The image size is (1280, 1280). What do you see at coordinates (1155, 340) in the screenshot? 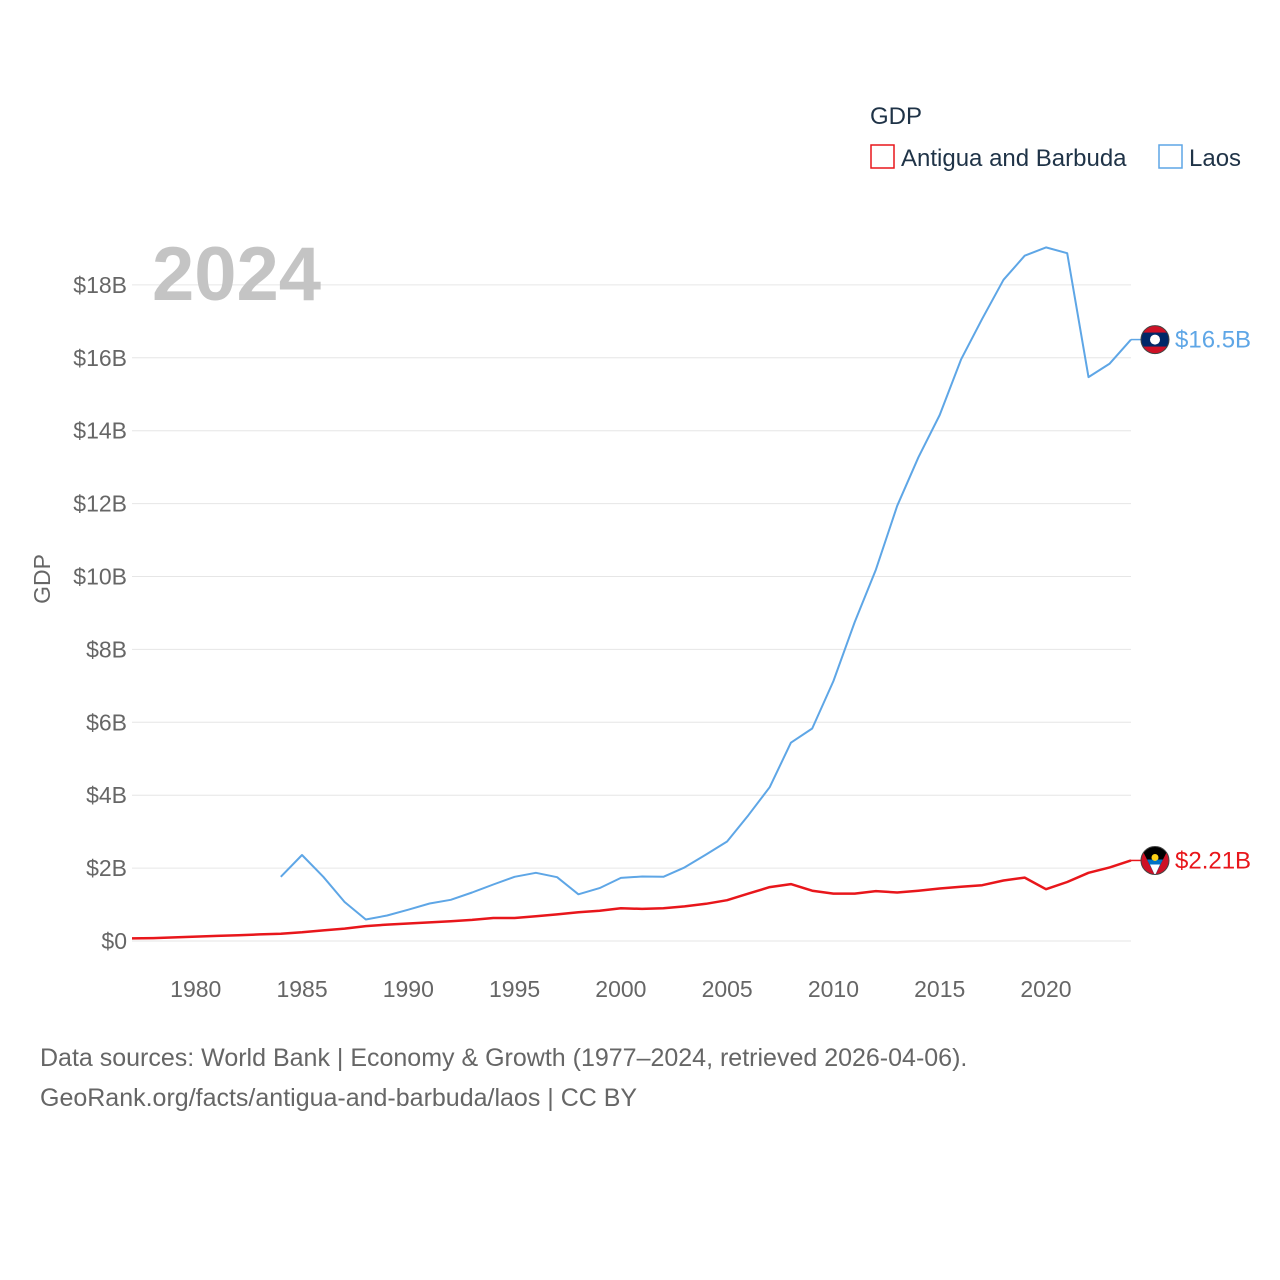
I see `laos-flag-icon` at bounding box center [1155, 340].